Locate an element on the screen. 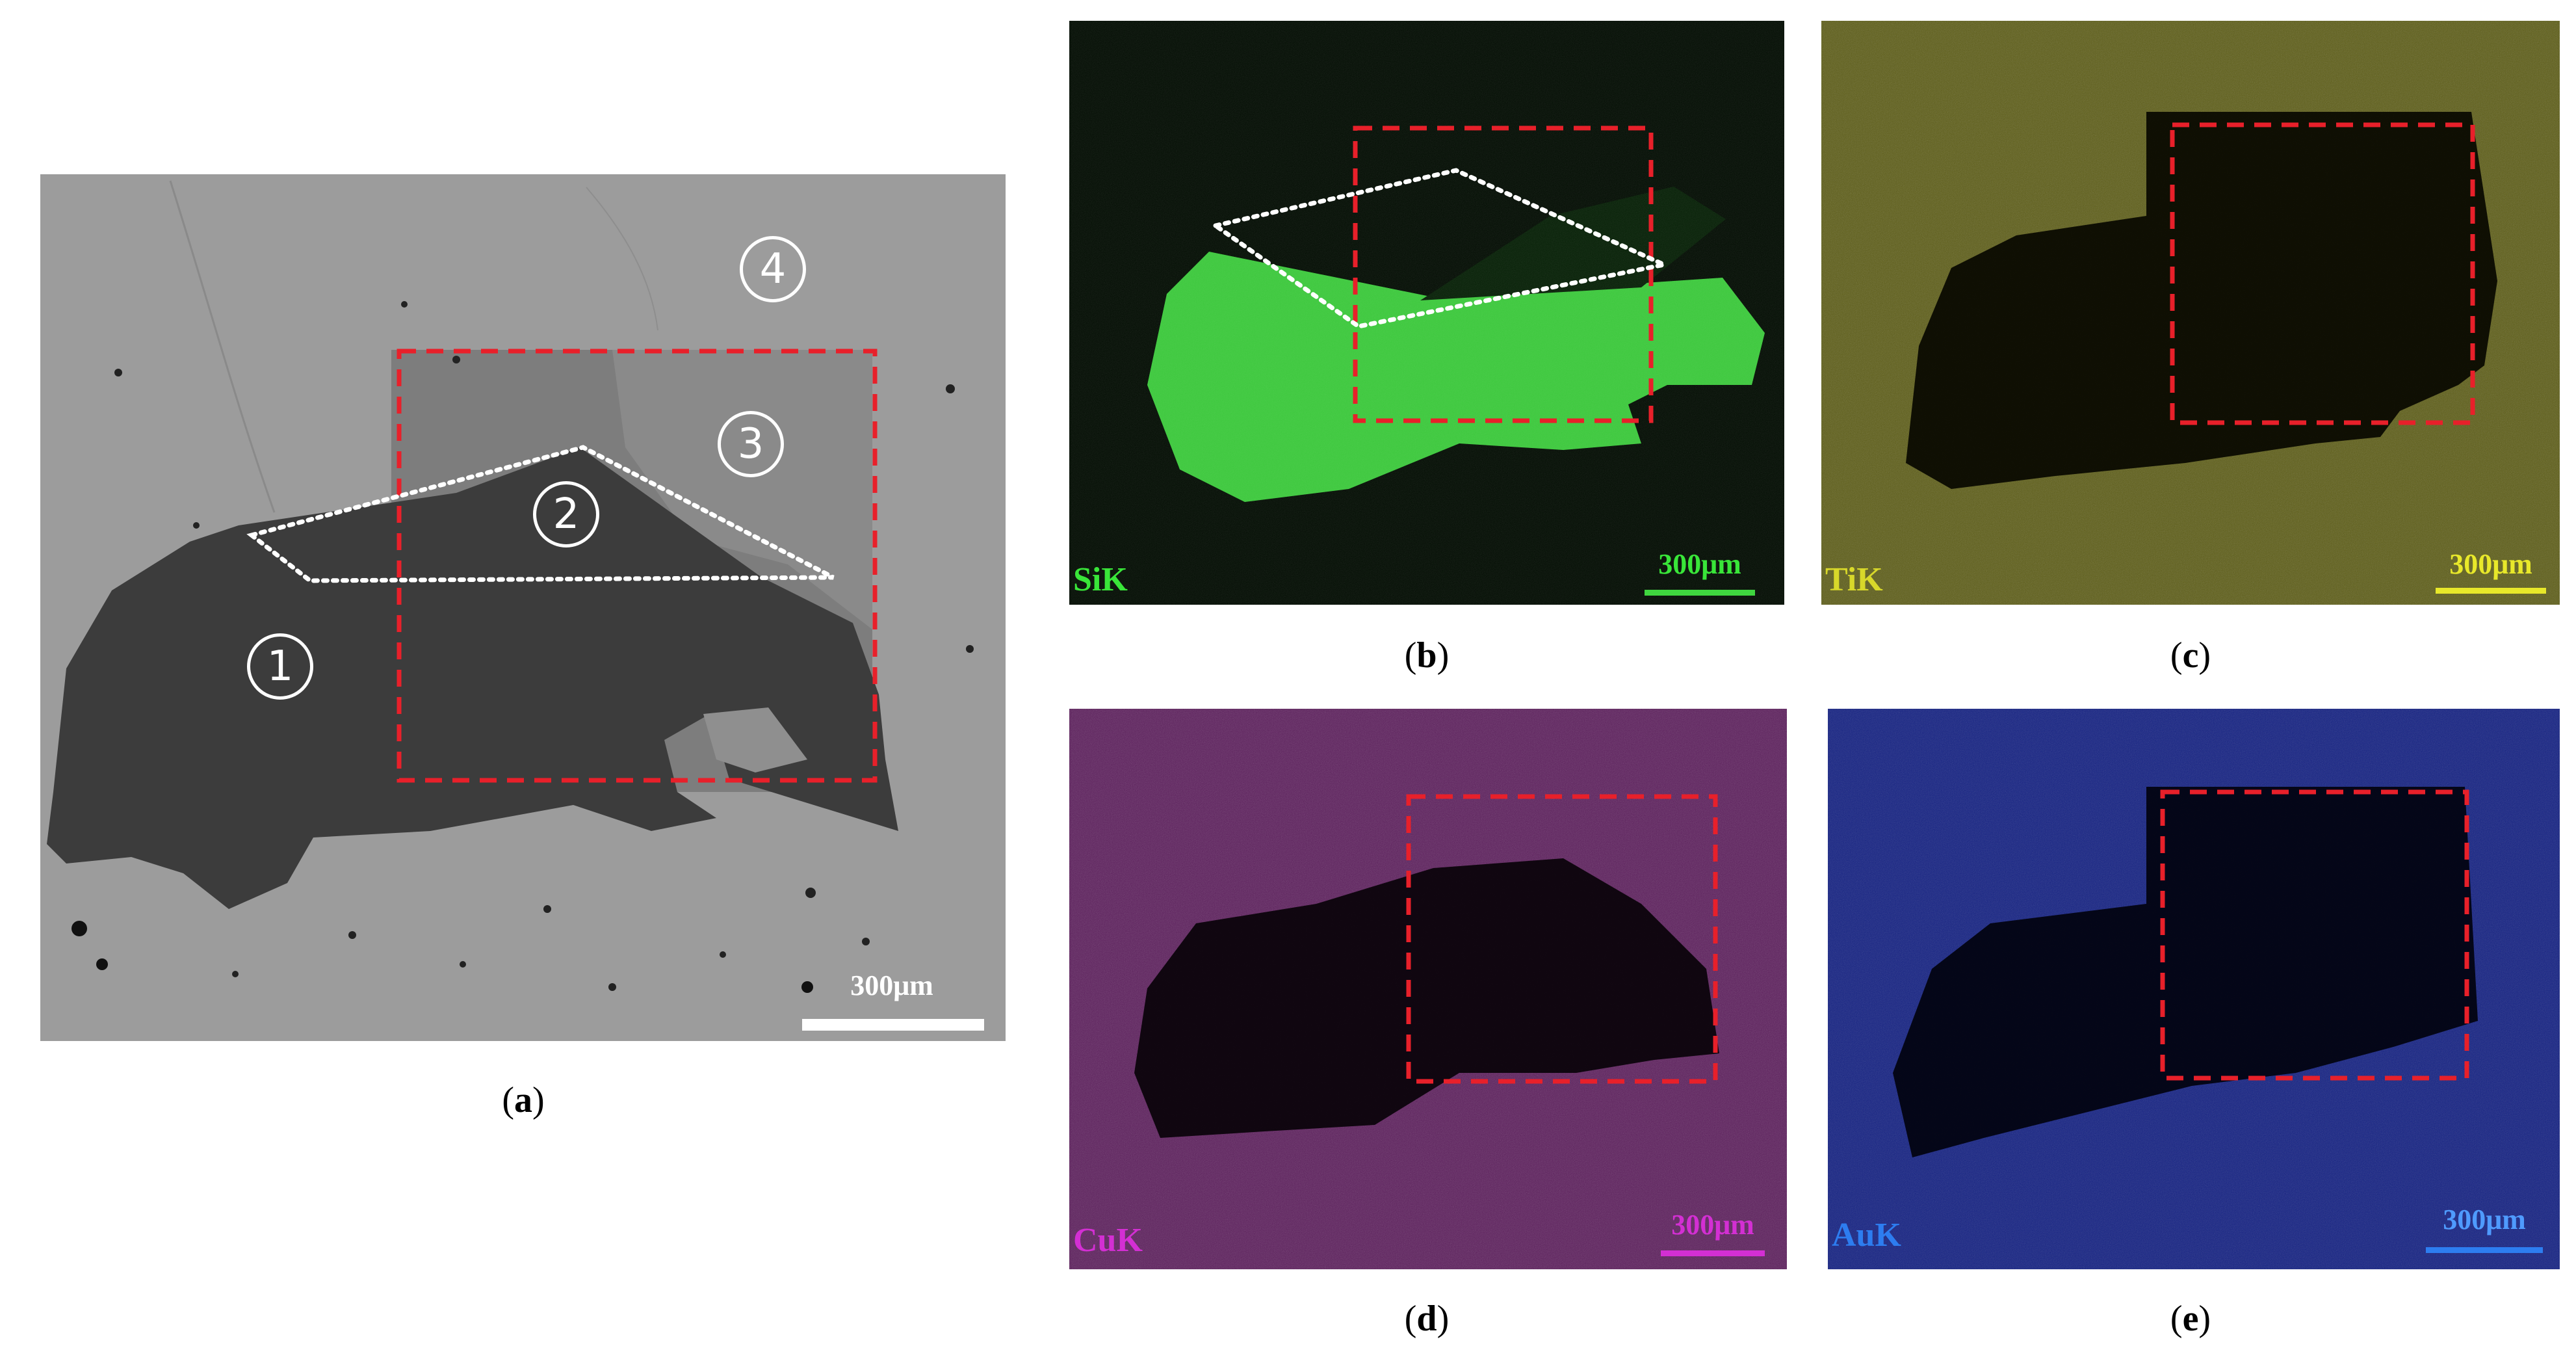  dark-substrate-body is located at coordinates (473, 678).